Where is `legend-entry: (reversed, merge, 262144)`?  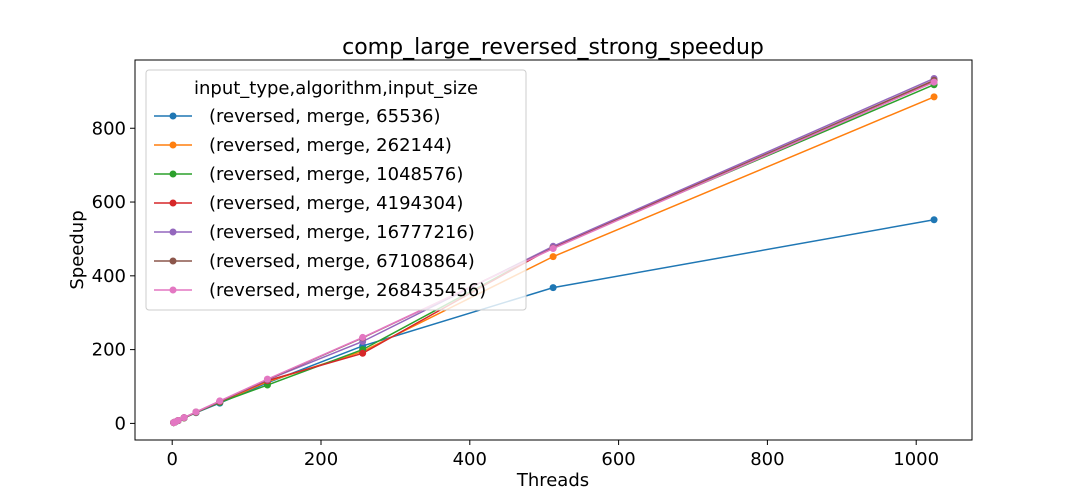
legend-entry: (reversed, merge, 262144) is located at coordinates (303, 145).